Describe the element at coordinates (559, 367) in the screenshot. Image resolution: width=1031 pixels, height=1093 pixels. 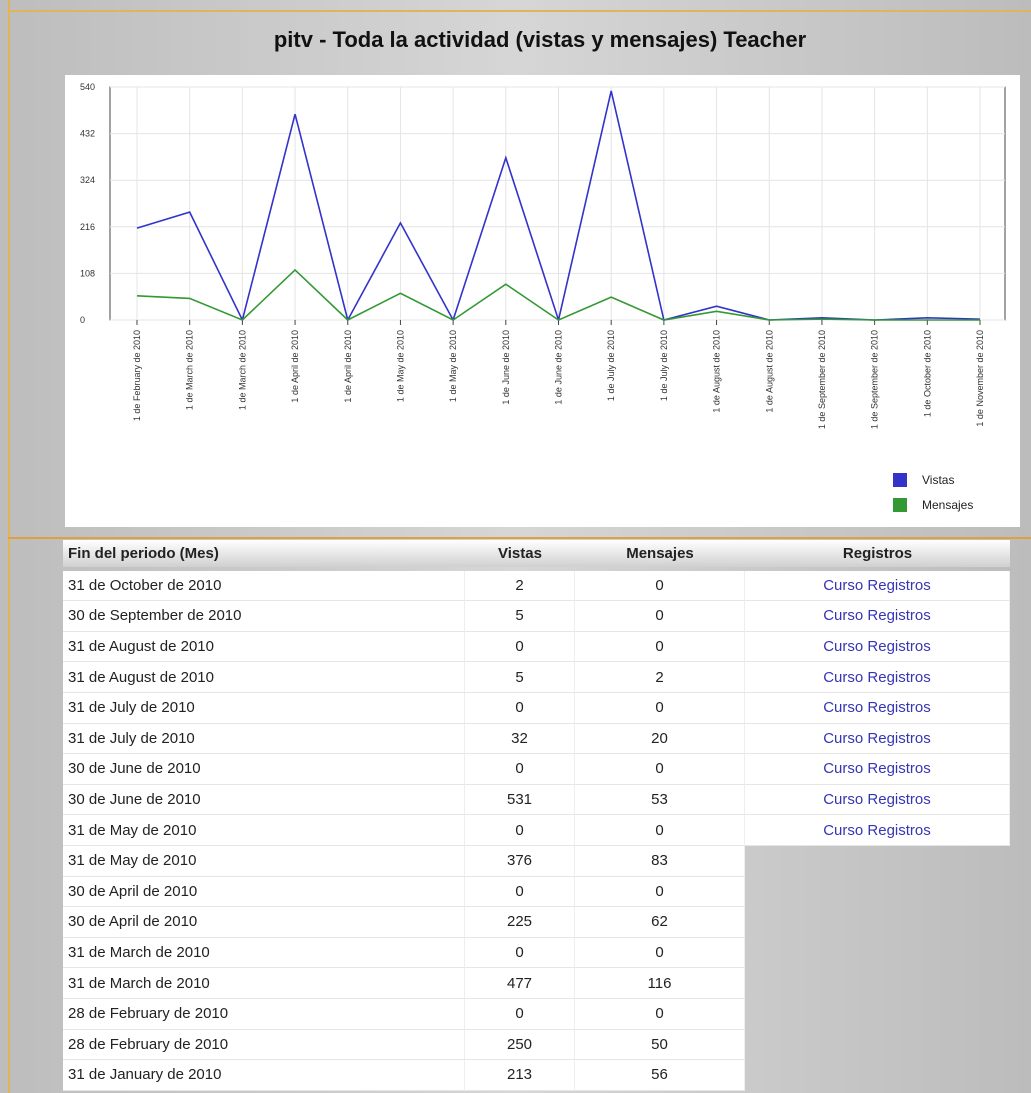
I see `x-tick-label: 1 de June de 2010` at that location.